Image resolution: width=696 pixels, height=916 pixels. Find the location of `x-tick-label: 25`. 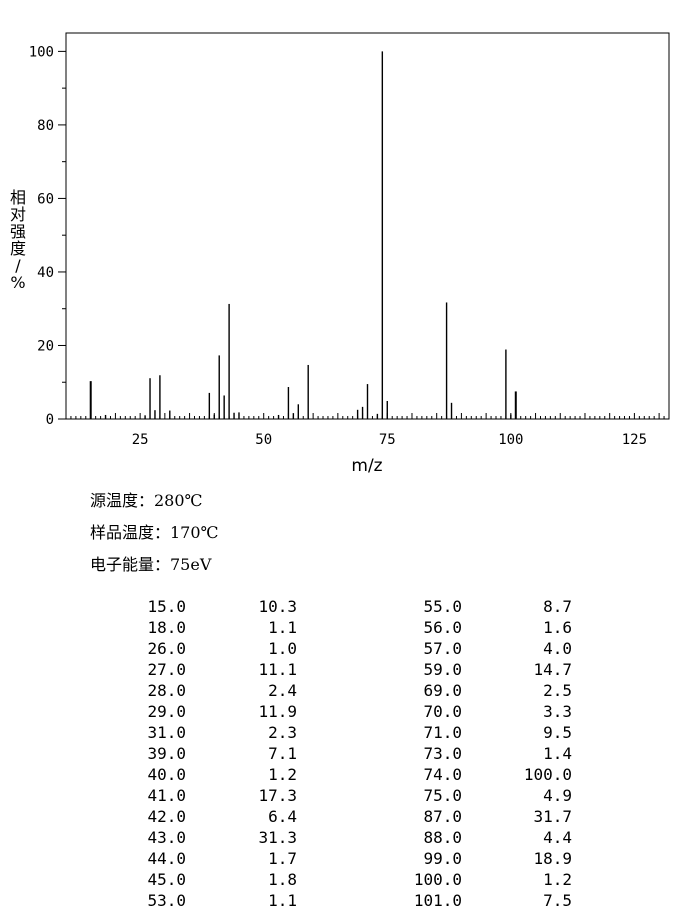

x-tick-label: 25 is located at coordinates (140, 440).